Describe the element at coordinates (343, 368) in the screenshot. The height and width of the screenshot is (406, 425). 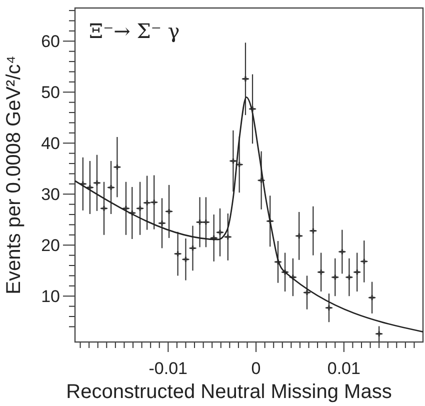
I see `x-tick-label: 0.01` at that location.